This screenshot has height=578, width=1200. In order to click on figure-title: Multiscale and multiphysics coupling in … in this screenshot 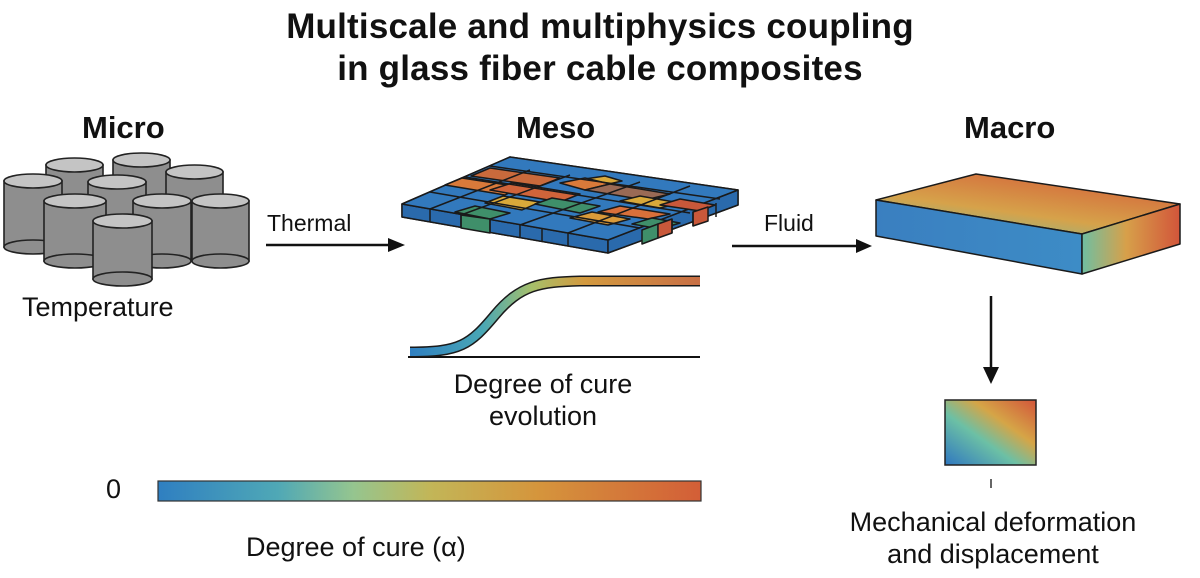, I will do `click(600, 48)`.